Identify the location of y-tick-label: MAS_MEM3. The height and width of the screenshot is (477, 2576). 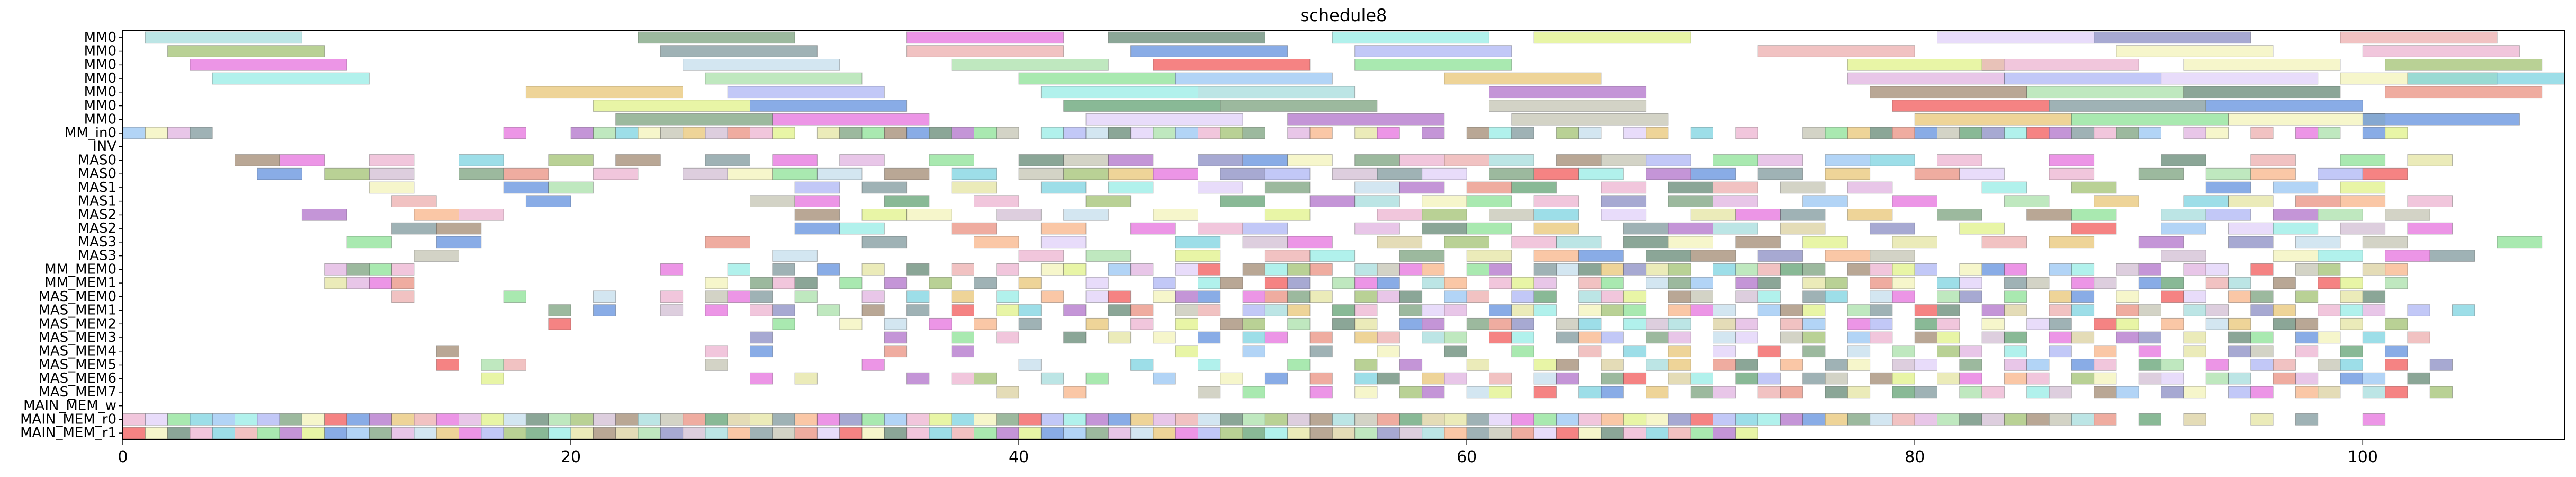
(77, 338).